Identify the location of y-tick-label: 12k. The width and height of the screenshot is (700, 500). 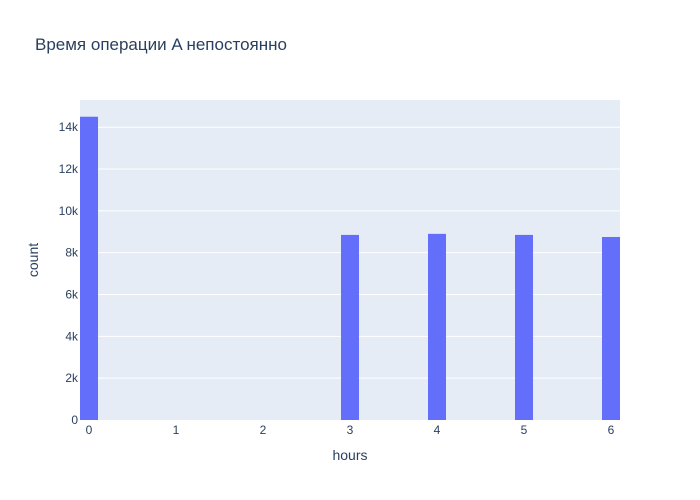
(69, 169).